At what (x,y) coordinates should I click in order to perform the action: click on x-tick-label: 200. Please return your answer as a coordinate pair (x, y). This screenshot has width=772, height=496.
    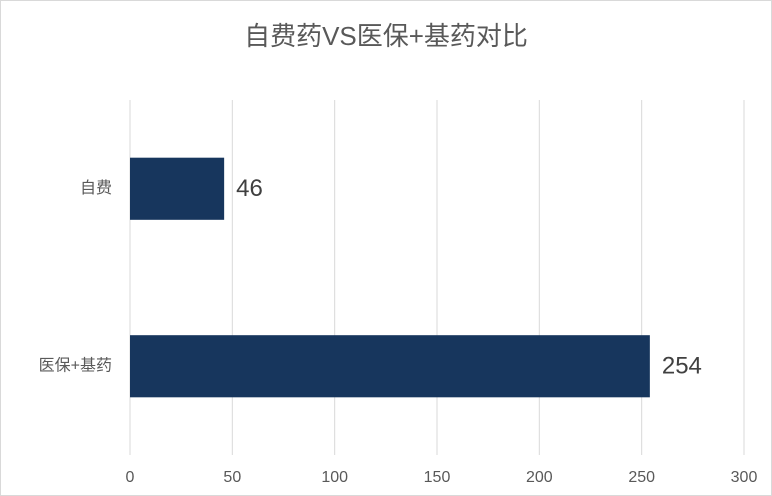
    Looking at the image, I should click on (539, 477).